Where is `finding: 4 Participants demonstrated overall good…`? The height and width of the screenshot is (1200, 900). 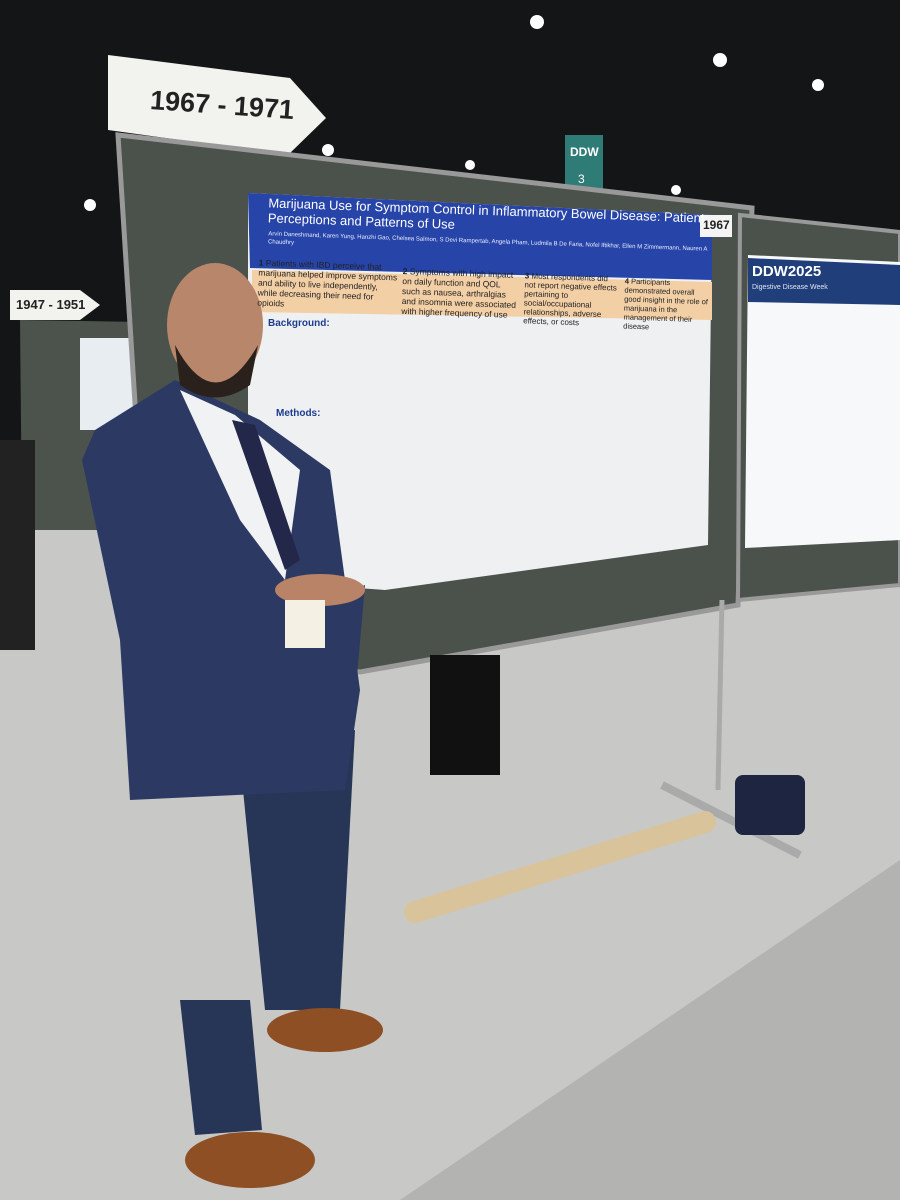
finding: 4 Participants demonstrated overall good… is located at coordinates (668, 304).